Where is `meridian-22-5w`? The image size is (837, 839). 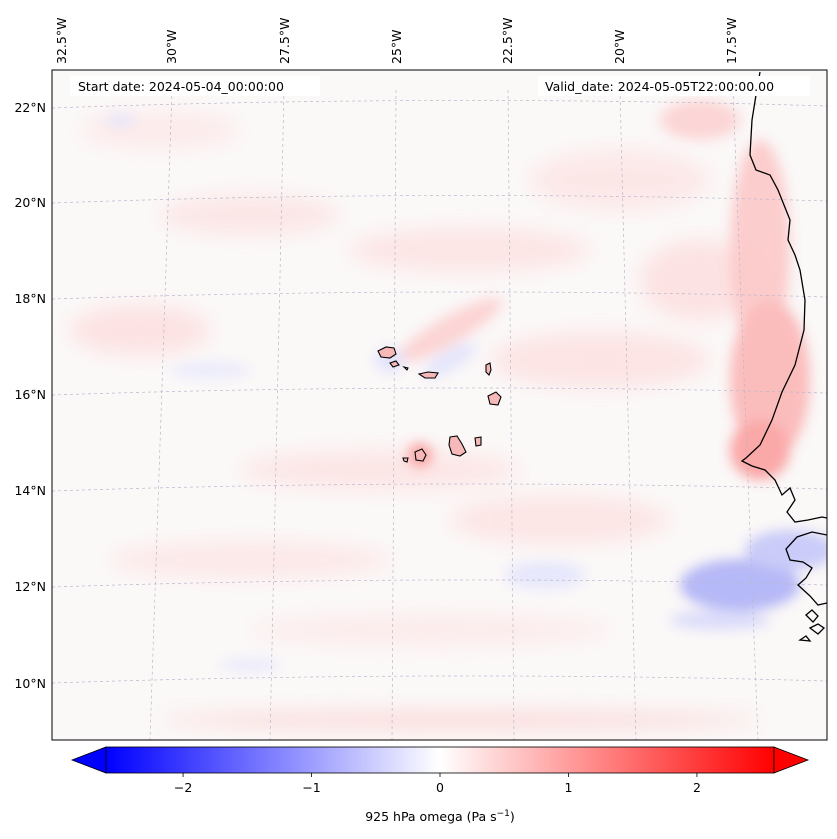
meridian-22-5w is located at coordinates (511, 414).